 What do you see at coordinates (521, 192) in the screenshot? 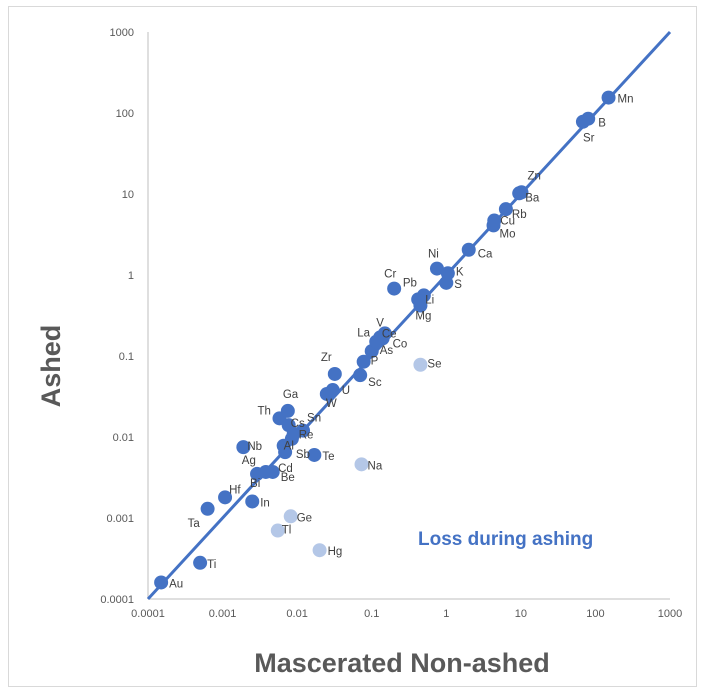
I see `point-zn` at bounding box center [521, 192].